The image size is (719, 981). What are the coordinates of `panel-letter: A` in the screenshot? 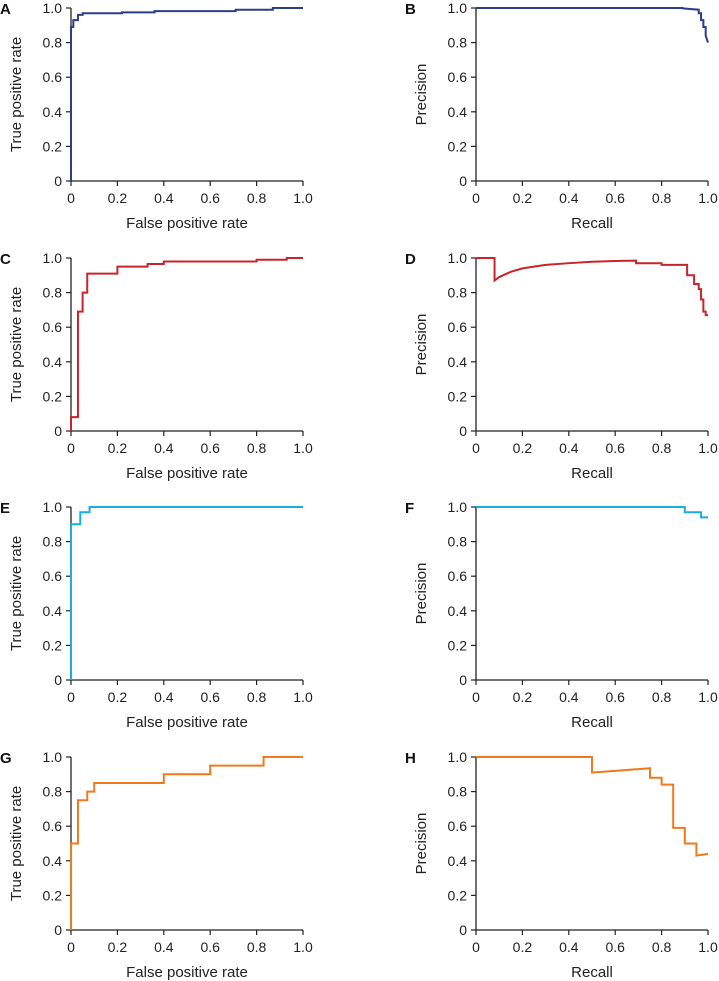 It's located at (5, 9).